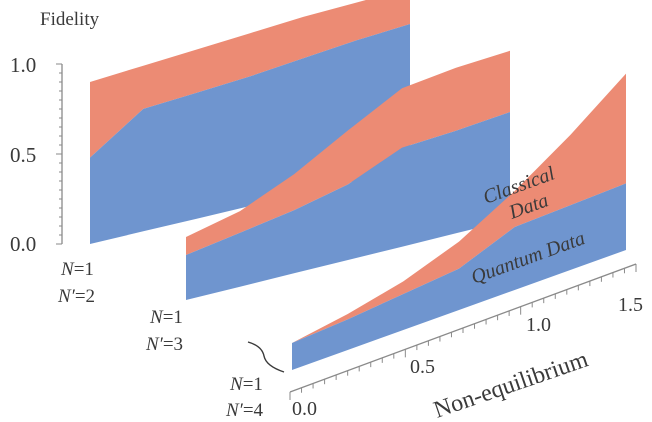 Image resolution: width=652 pixels, height=422 pixels. I want to click on svg-text: N′=2, so click(76, 296).